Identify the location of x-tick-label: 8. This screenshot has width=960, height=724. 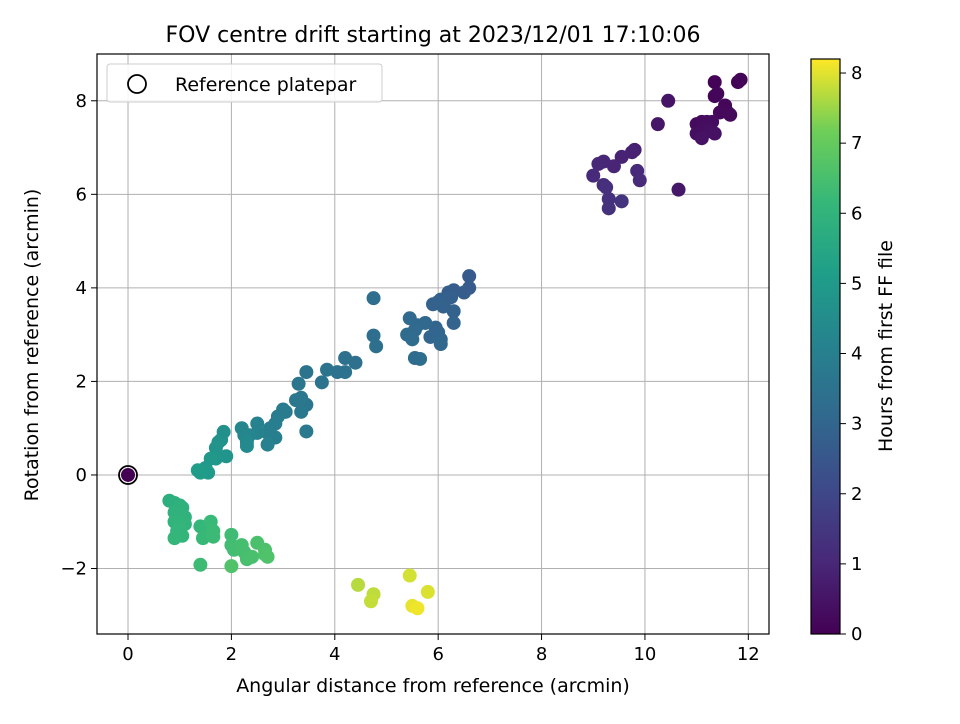
(541, 654).